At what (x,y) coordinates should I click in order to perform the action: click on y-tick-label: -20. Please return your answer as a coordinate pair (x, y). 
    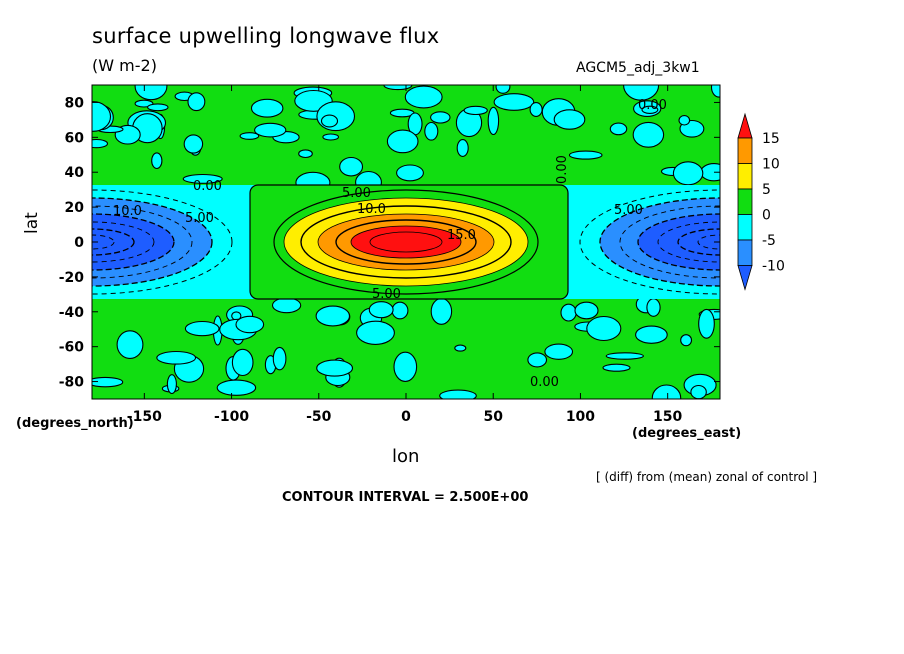
    Looking at the image, I should click on (72, 278).